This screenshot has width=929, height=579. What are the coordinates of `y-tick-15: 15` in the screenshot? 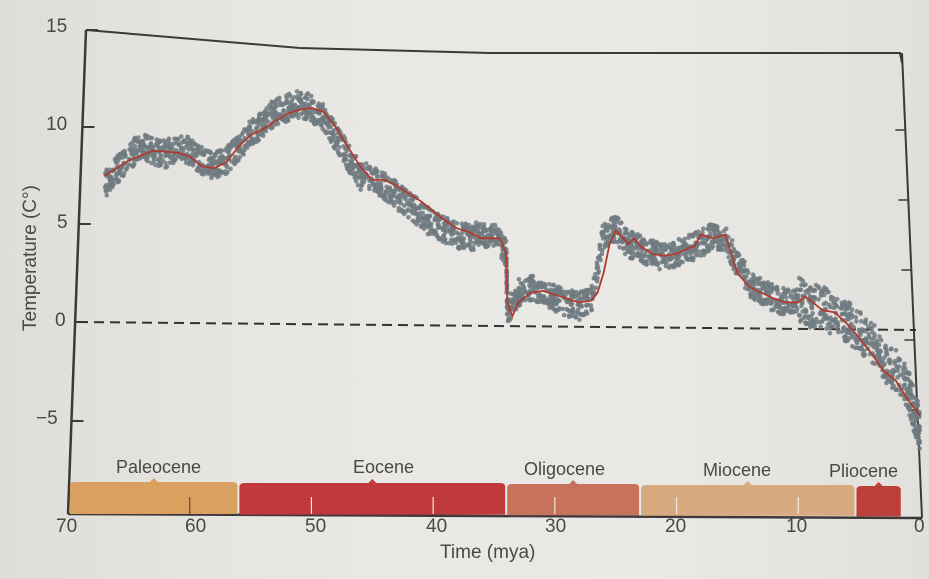 It's located at (57, 26).